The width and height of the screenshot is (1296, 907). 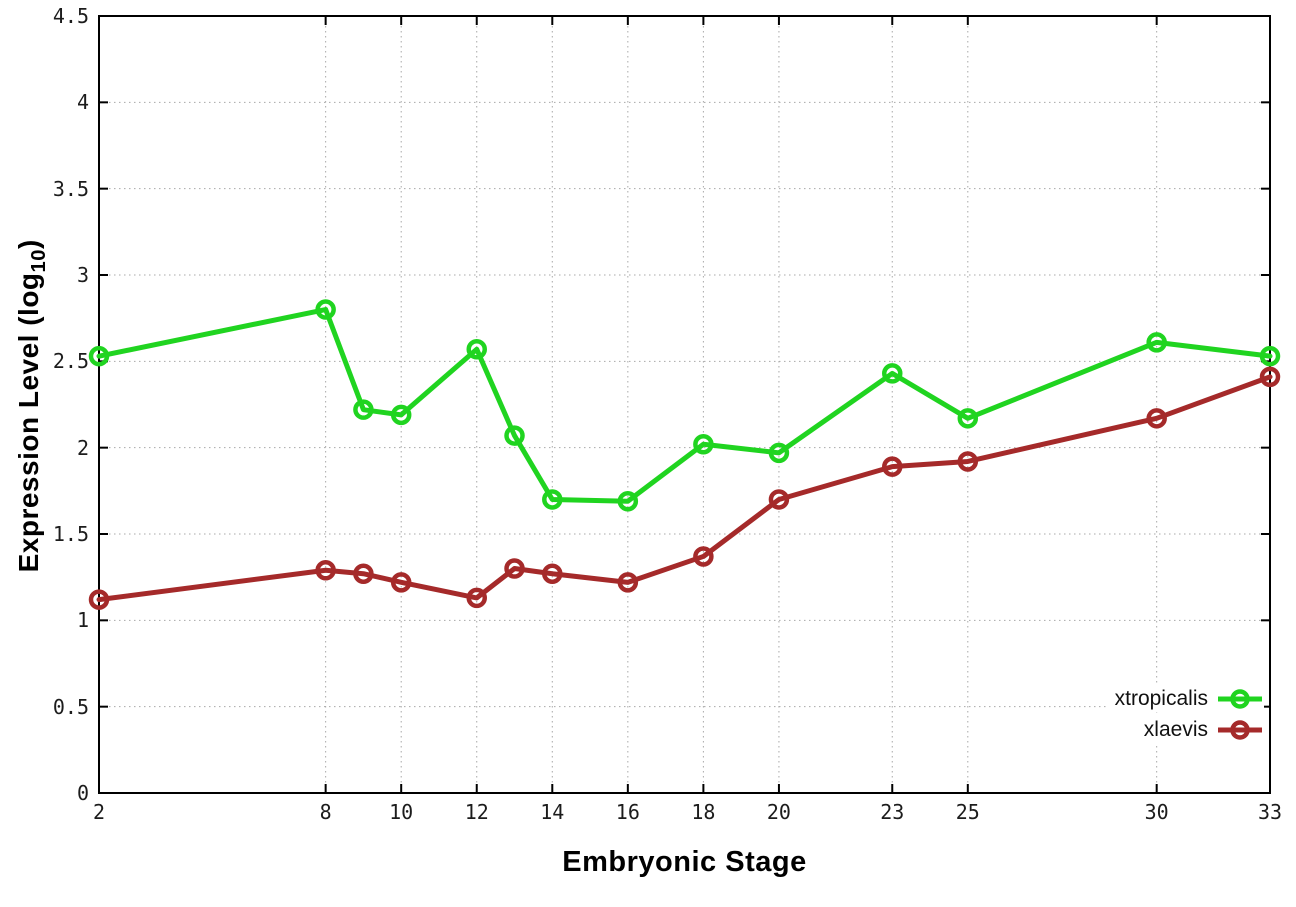 What do you see at coordinates (70, 534) in the screenshot?
I see `y-tick-label: 1.5` at bounding box center [70, 534].